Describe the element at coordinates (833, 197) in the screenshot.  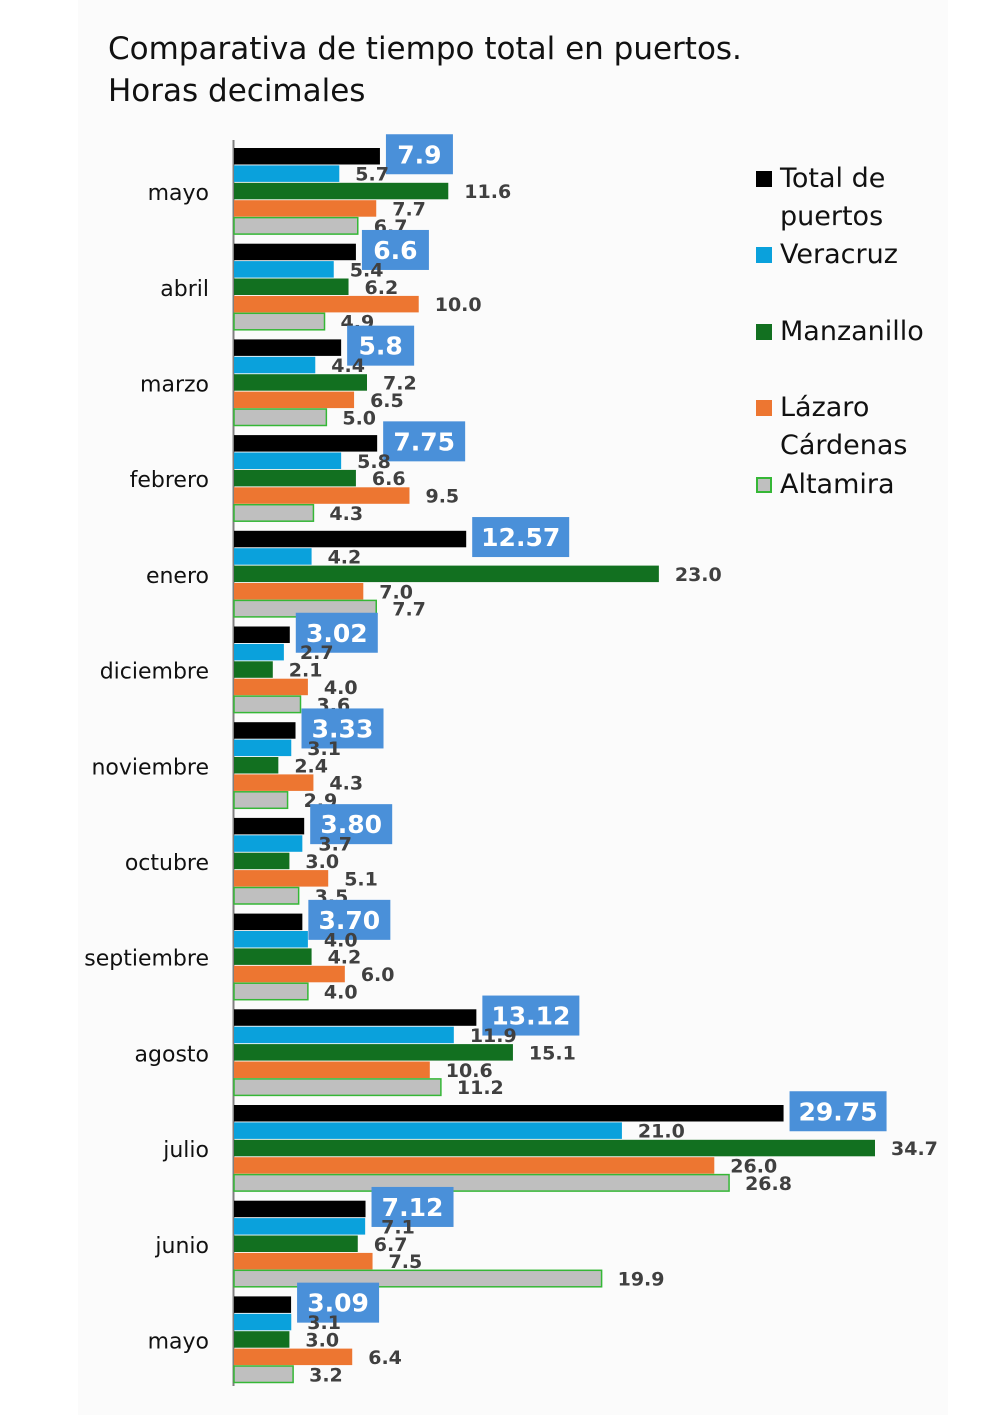
I see `legend-label-total: Total de puertos` at that location.